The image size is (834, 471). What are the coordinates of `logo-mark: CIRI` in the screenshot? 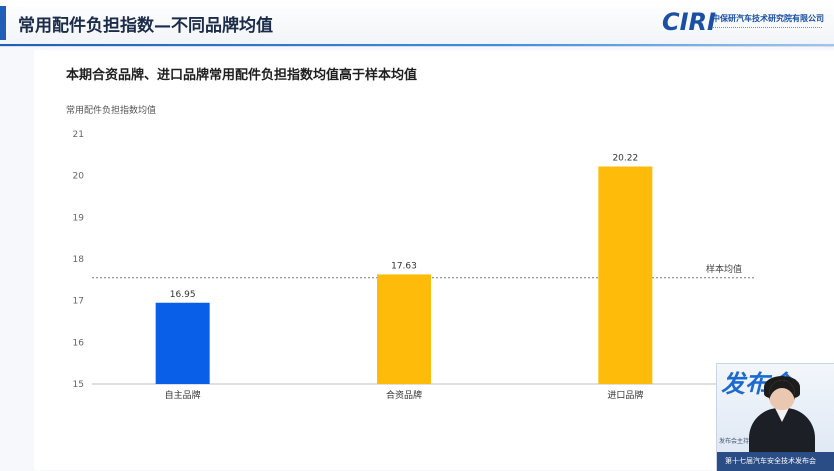 It's located at (689, 22).